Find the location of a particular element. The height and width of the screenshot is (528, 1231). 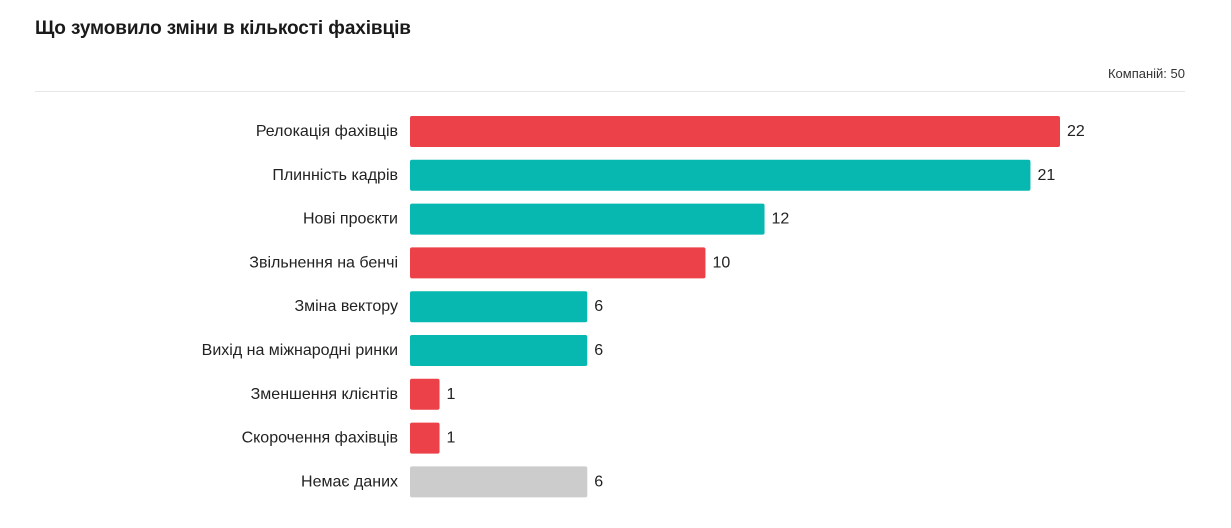

value-label: 22 is located at coordinates (1076, 131).